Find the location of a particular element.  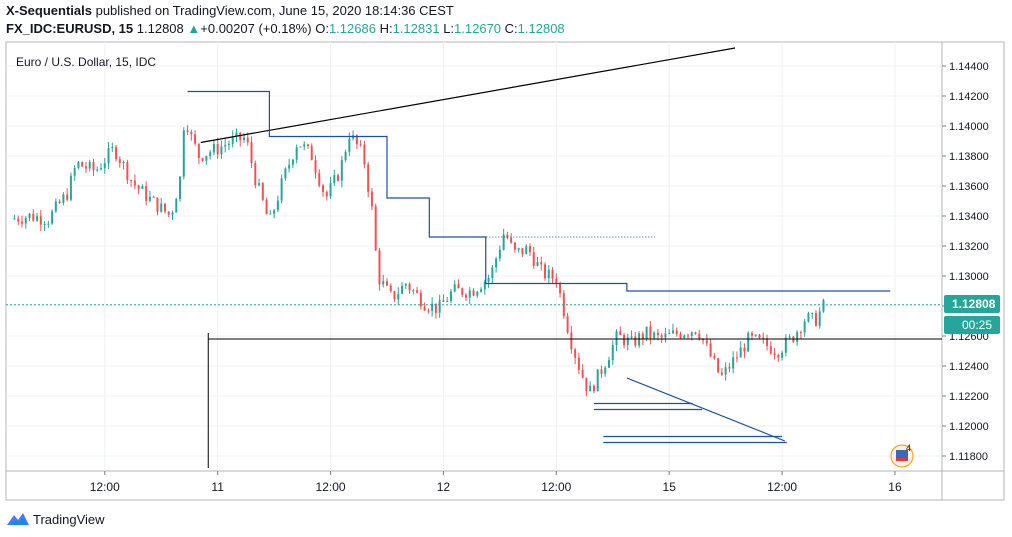

x-tick-label: 12:00 is located at coordinates (331, 487).